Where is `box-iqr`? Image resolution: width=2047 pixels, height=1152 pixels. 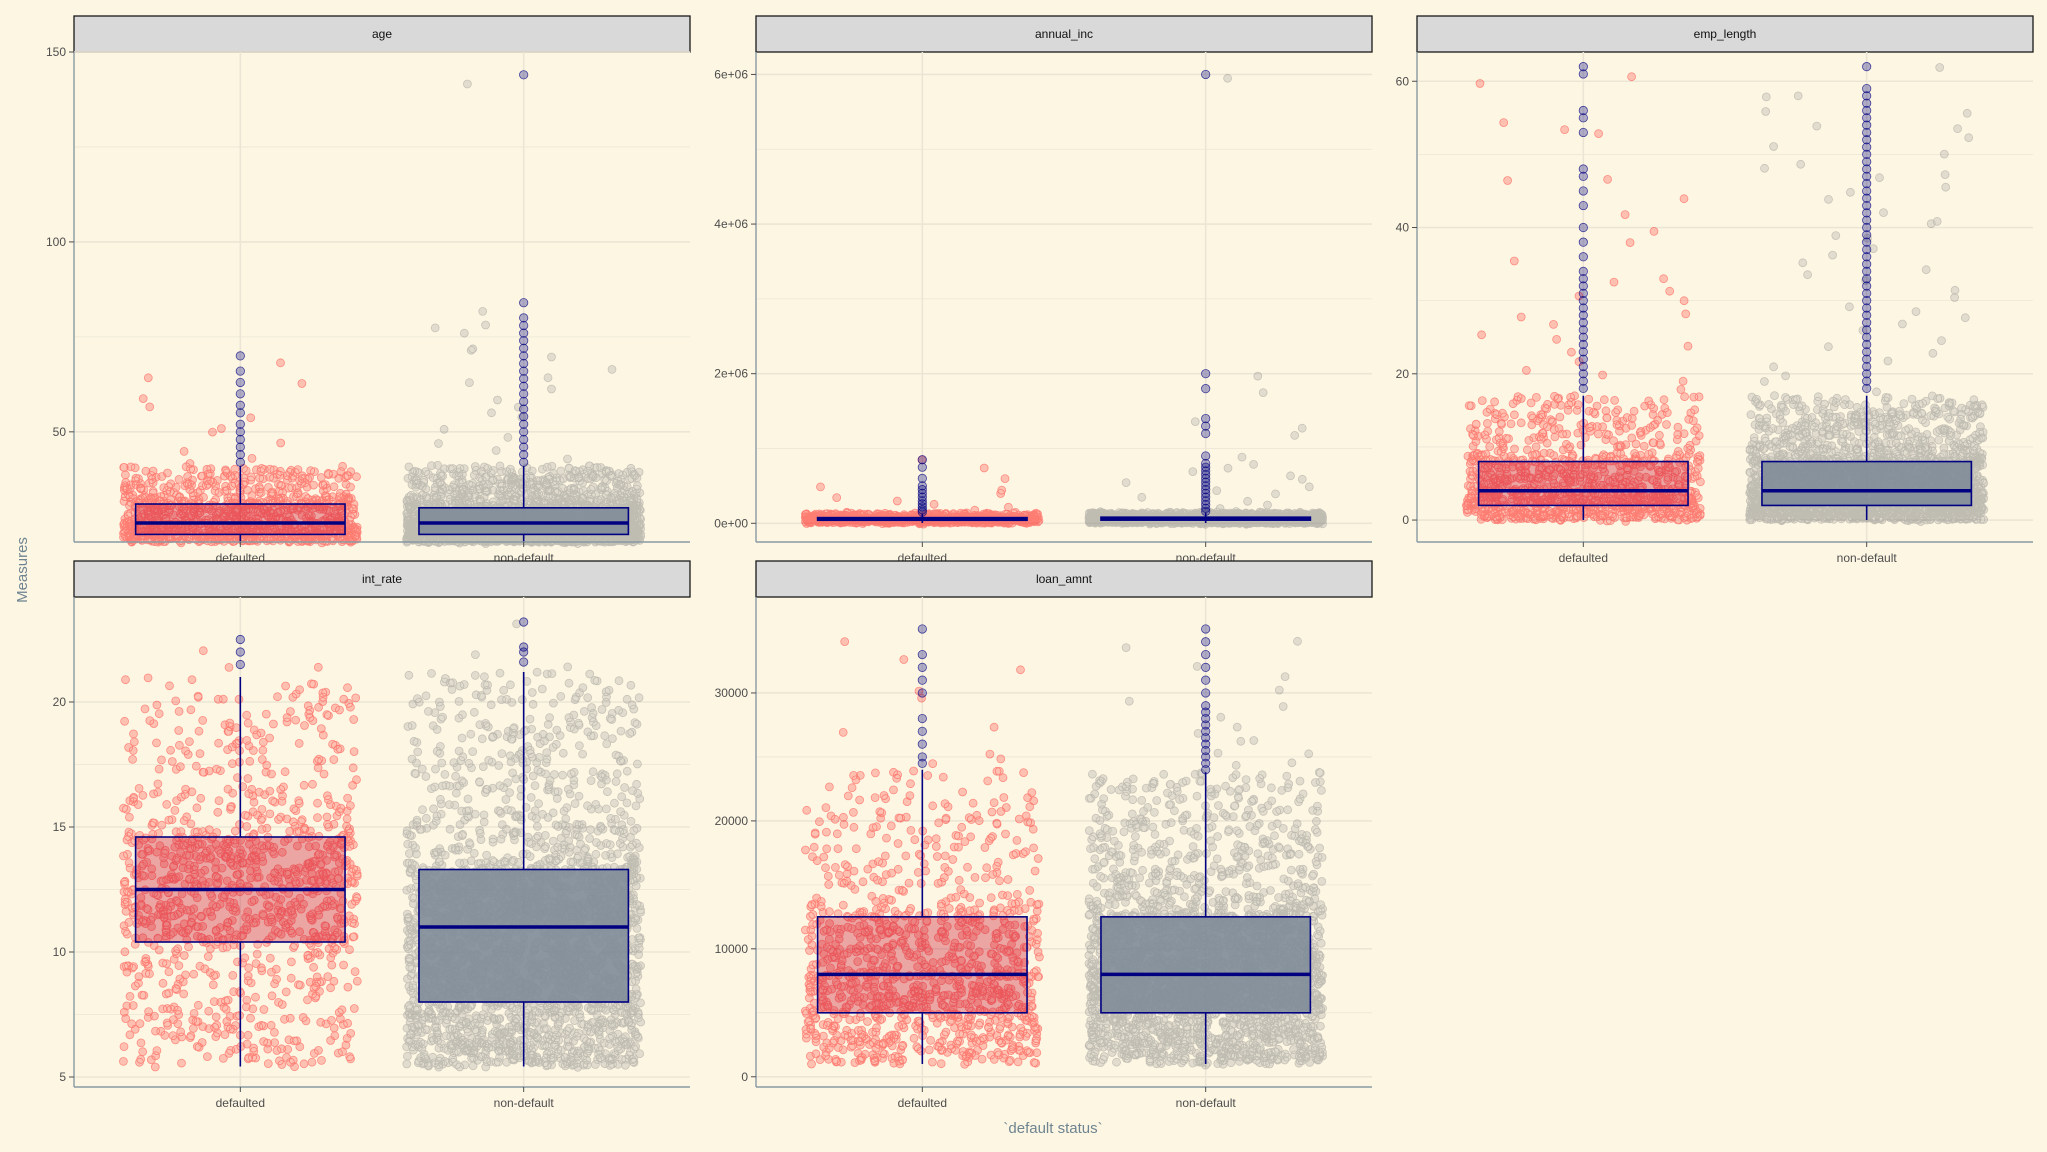
box-iqr is located at coordinates (1583, 483).